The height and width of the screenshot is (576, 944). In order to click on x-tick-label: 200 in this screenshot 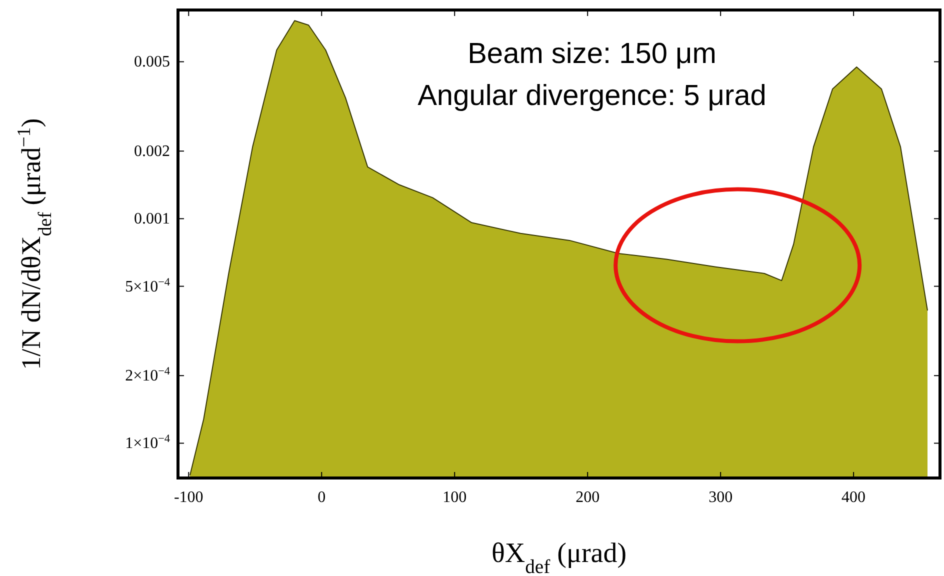, I will do `click(588, 497)`.